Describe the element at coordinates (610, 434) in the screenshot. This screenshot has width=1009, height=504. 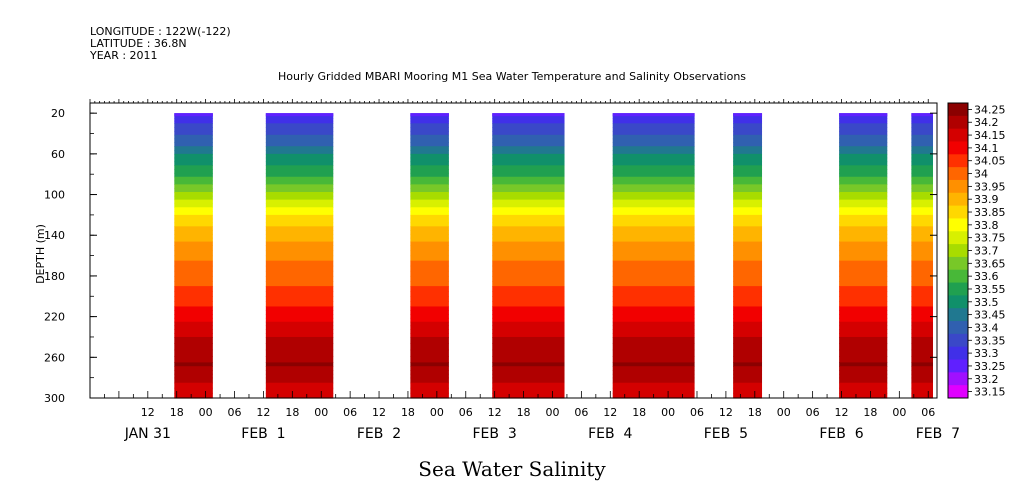
I see `x-date-label: FEB 4` at that location.